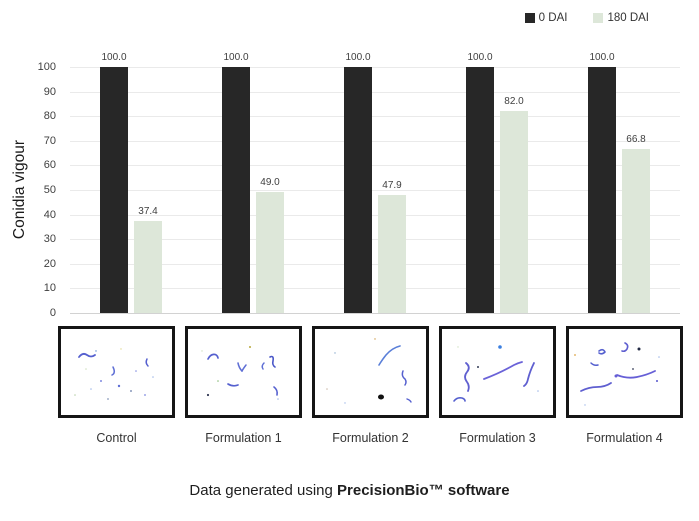 The height and width of the screenshot is (521, 699). I want to click on bar-group: 100.0 49.0, so click(253, 182).